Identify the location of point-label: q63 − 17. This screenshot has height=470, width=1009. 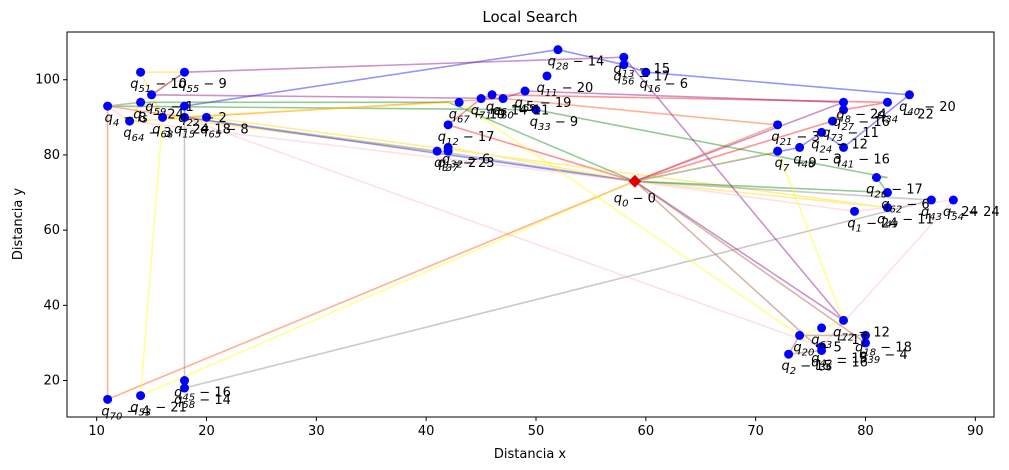
(839, 342).